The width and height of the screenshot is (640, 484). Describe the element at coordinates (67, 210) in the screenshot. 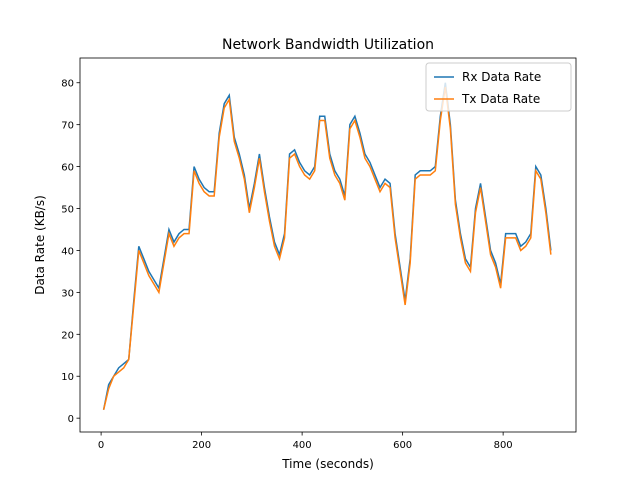

I see `y-tick-label: 50` at that location.